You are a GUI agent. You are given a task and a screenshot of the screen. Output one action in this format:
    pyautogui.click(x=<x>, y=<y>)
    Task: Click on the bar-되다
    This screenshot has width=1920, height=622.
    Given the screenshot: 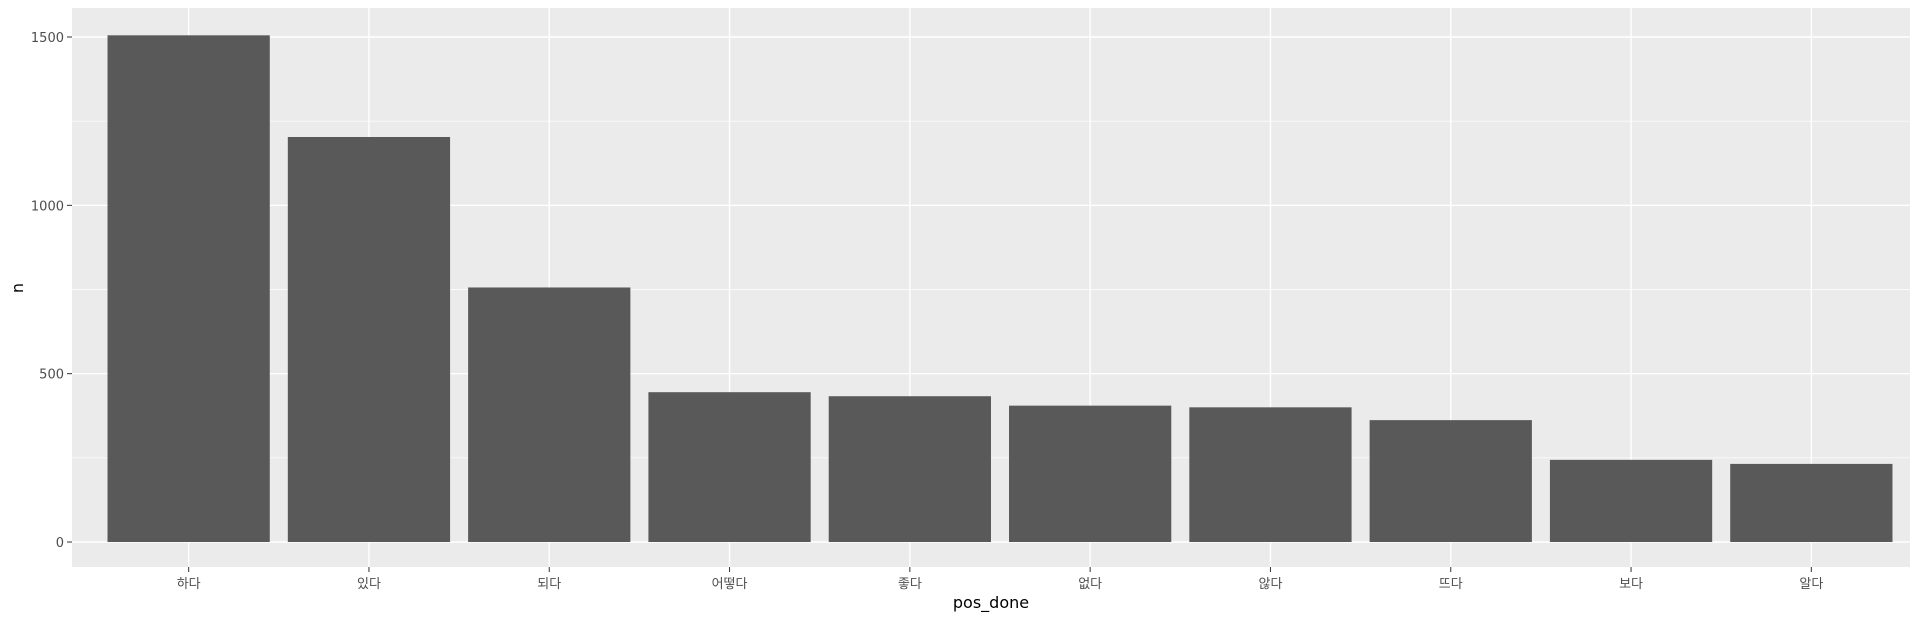 What is the action you would take?
    pyautogui.click(x=549, y=414)
    